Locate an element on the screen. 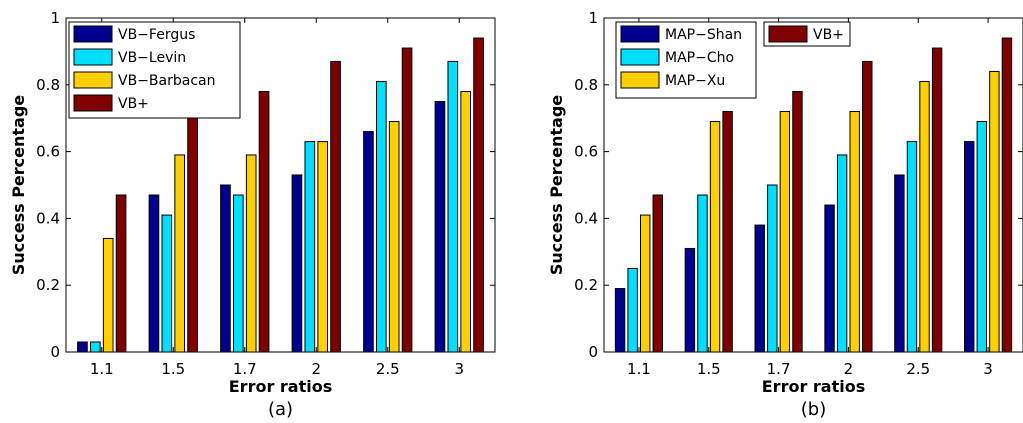 The width and height of the screenshot is (1023, 423). legend-label: MAP−Xu is located at coordinates (695, 81).